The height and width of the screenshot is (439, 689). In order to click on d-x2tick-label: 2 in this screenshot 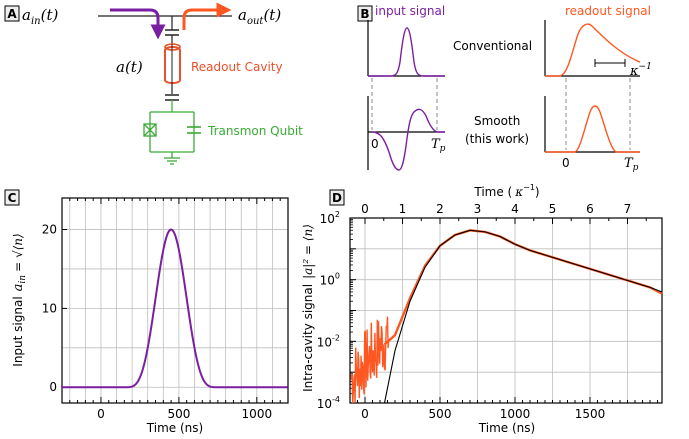, I will do `click(440, 209)`.